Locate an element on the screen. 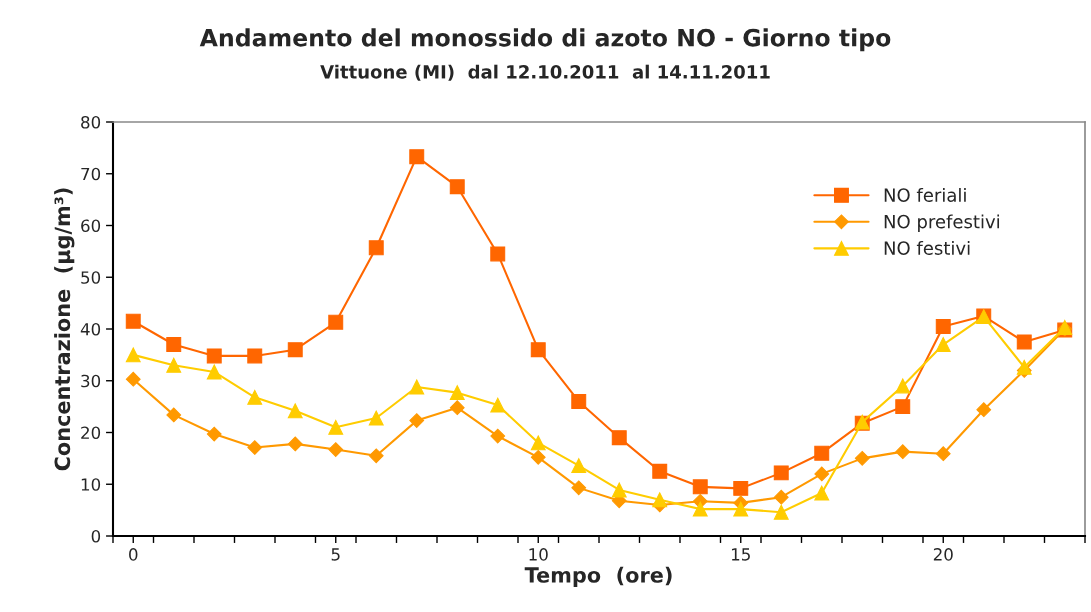 The width and height of the screenshot is (1091, 612). y-tick-label: 50 is located at coordinates (91, 277).